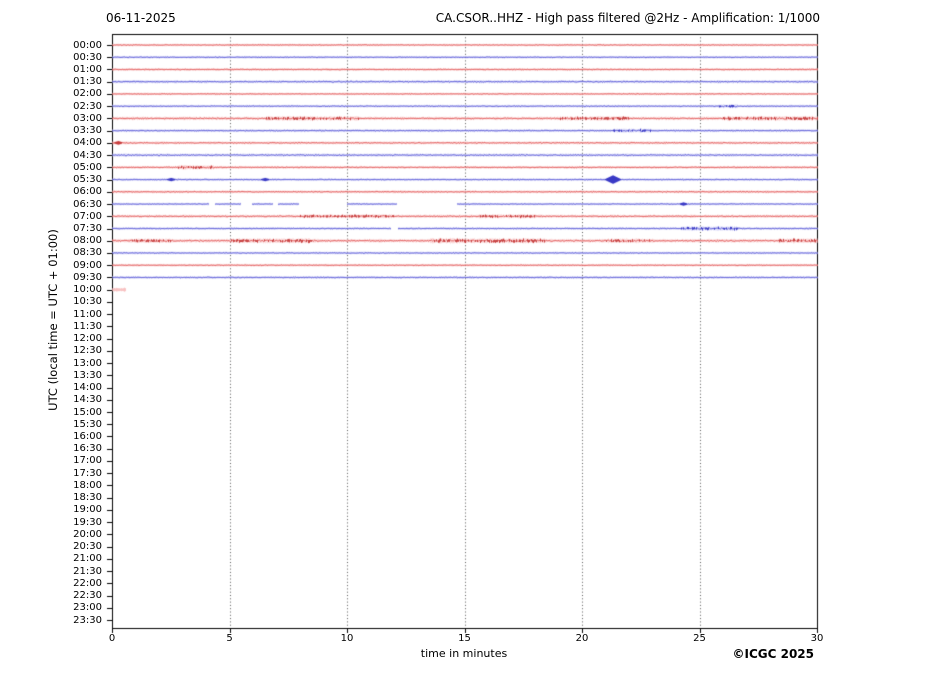  What do you see at coordinates (112, 638) in the screenshot?
I see `x-tick-label: 0` at bounding box center [112, 638].